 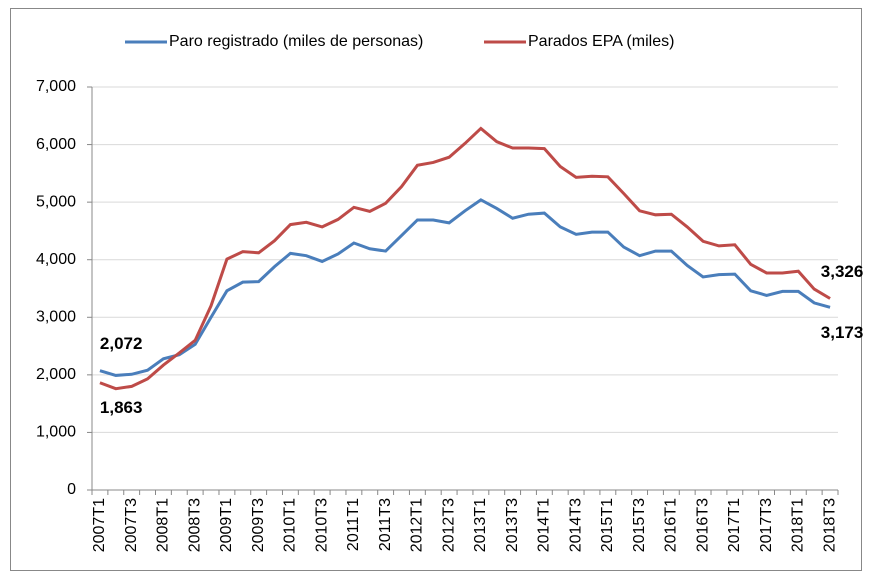 I want to click on x-tick-label: 2013T1, so click(x=480, y=525).